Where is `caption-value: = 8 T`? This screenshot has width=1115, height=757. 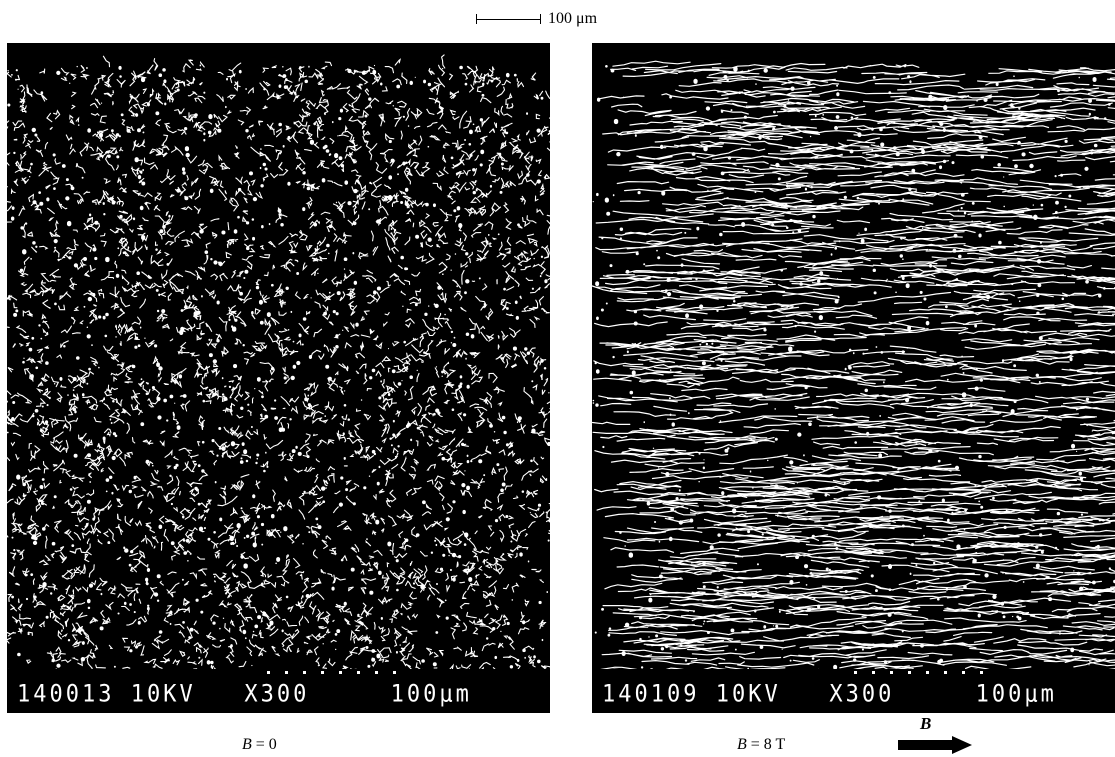
caption-value: = 8 T is located at coordinates (766, 744).